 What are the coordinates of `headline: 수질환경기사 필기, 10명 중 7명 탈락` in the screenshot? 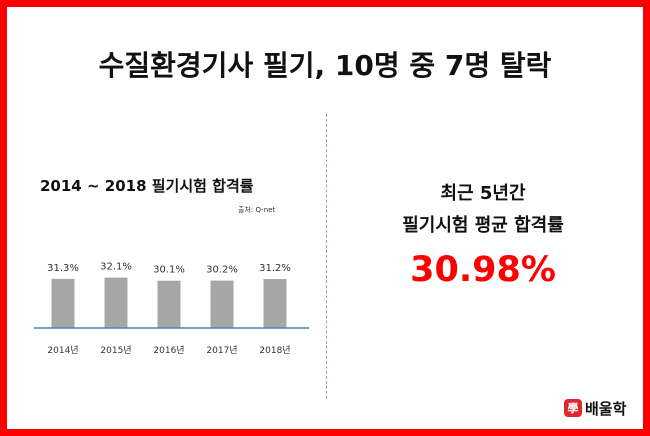 It's located at (325, 65).